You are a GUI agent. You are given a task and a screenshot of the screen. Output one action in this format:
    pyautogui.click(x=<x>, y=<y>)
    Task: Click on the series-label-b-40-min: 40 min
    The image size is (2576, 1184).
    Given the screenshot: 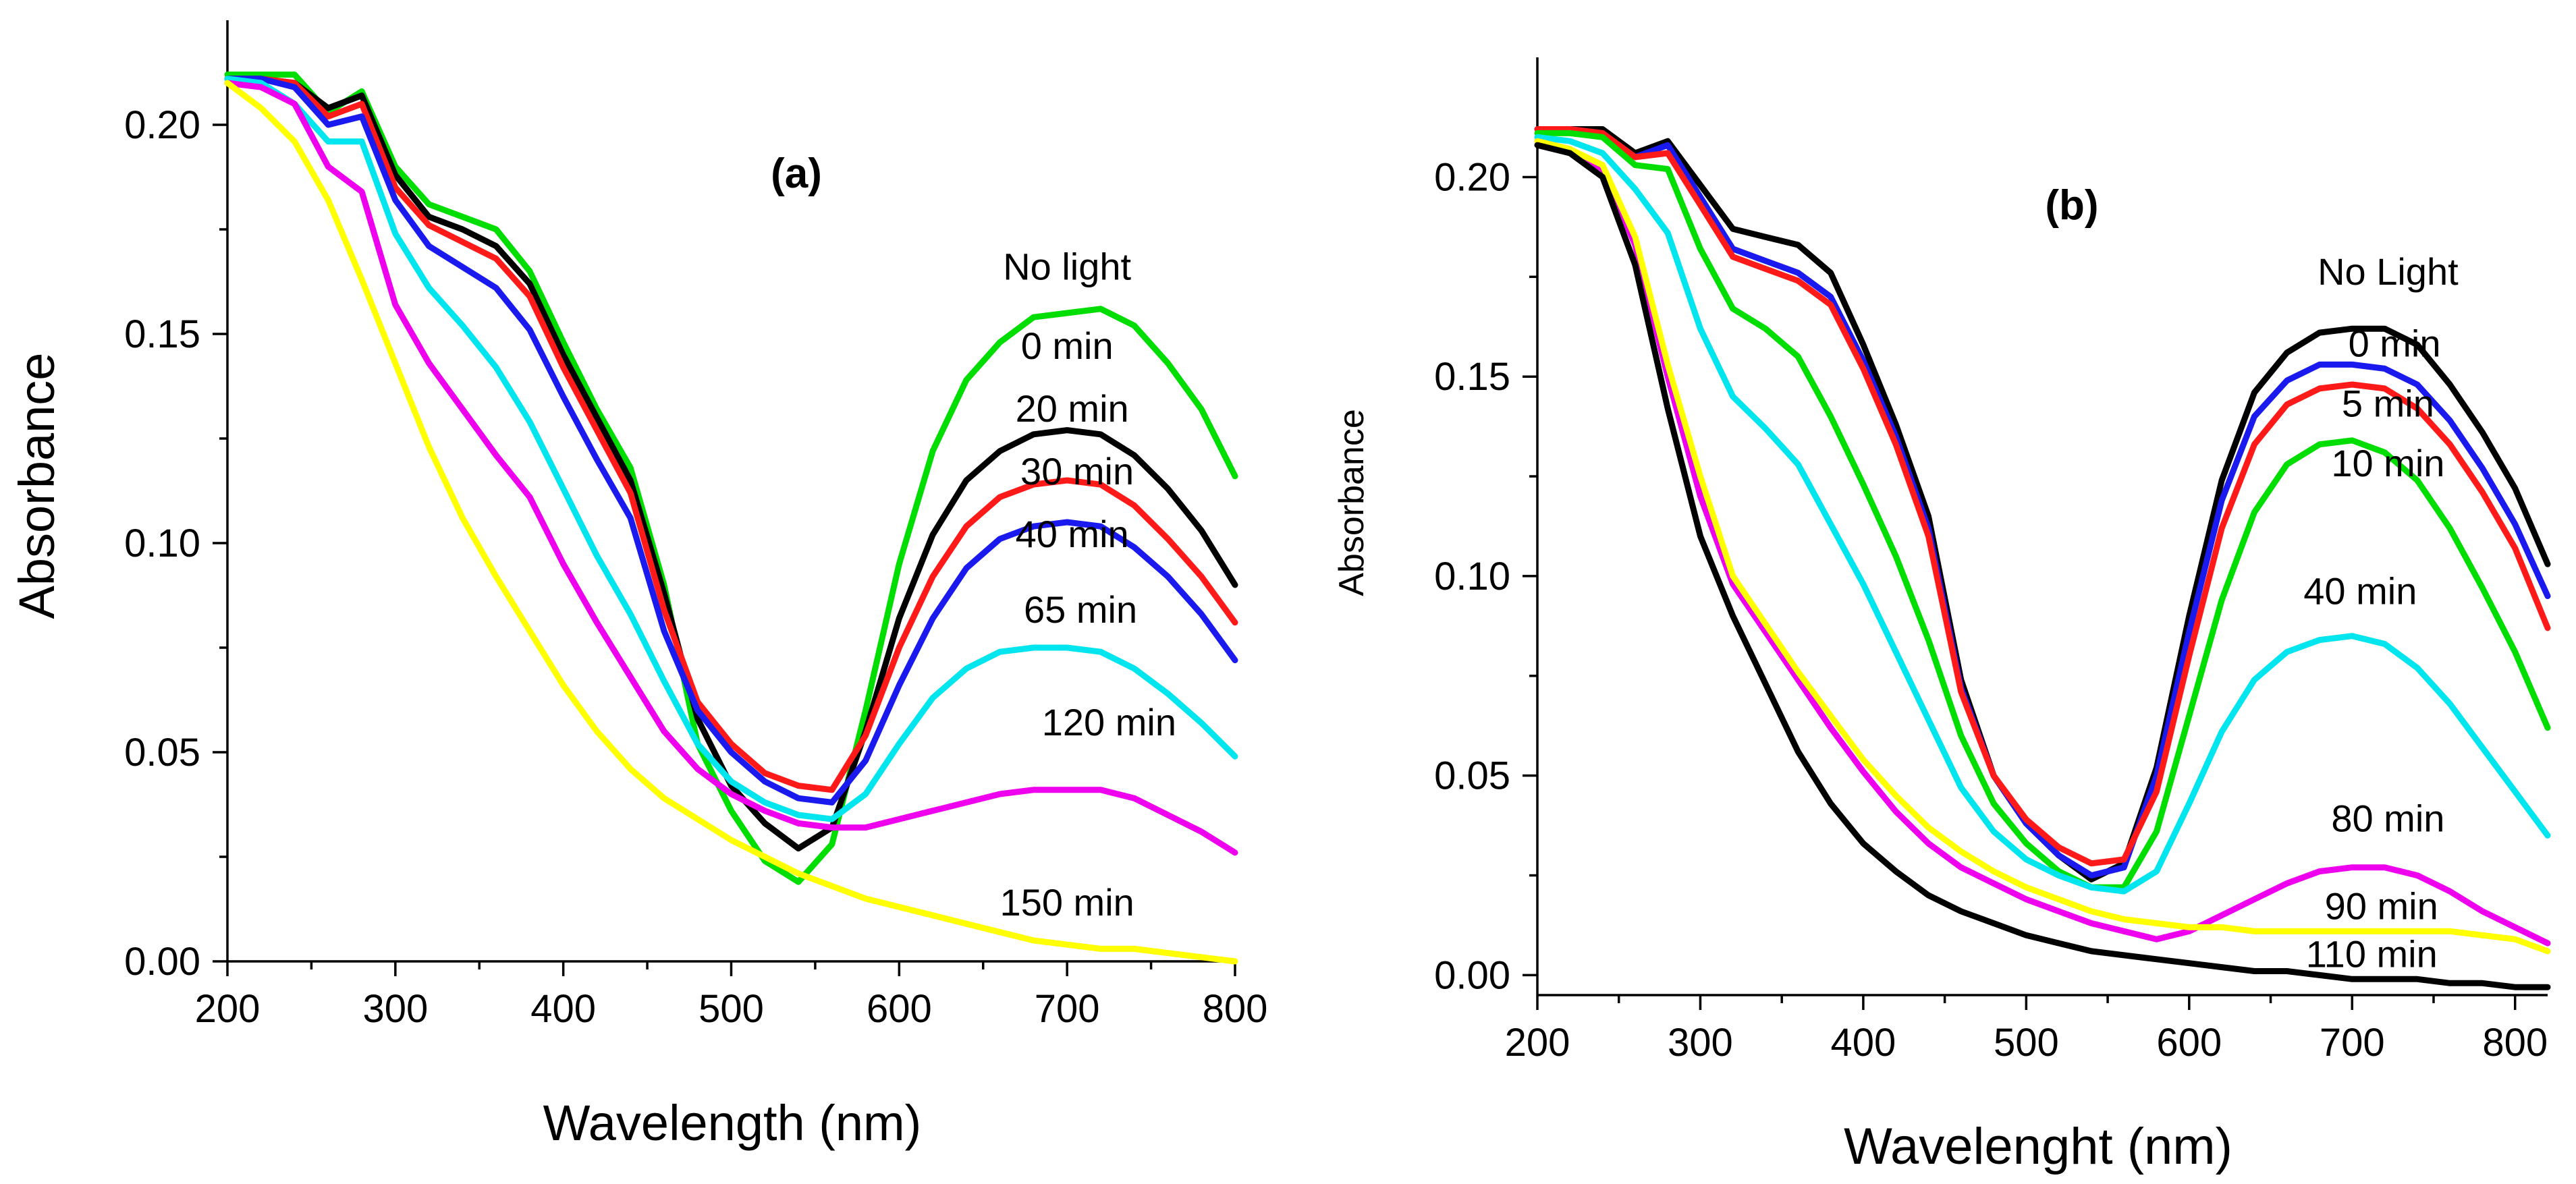 What is the action you would take?
    pyautogui.click(x=2360, y=590)
    